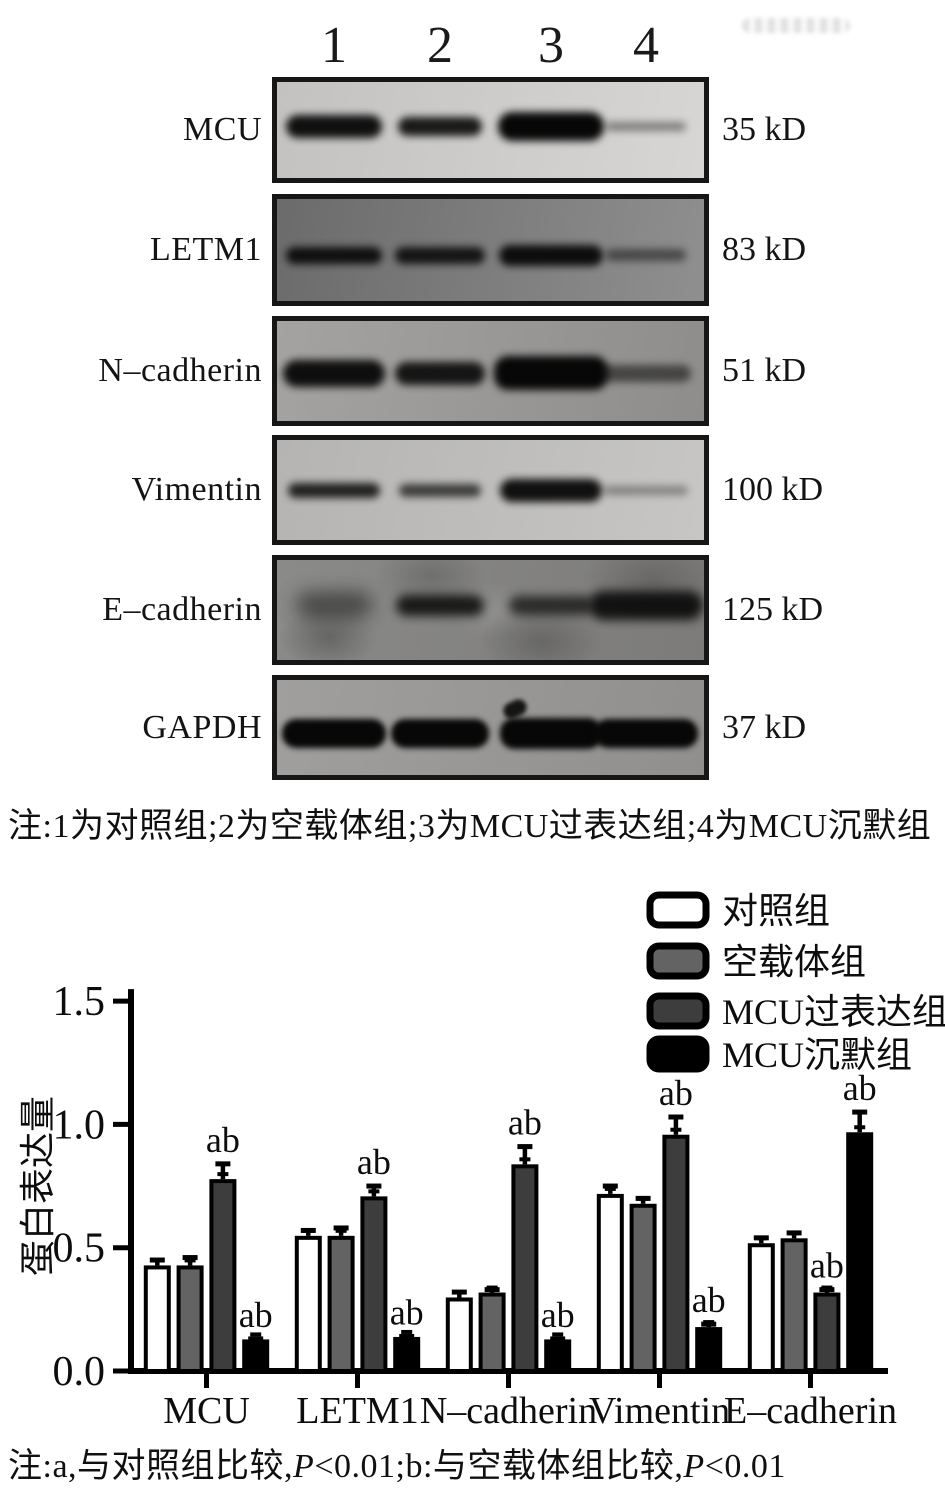 Image resolution: width=945 pixels, height=1494 pixels. What do you see at coordinates (490, 490) in the screenshot?
I see `blot-panel-vimentin` at bounding box center [490, 490].